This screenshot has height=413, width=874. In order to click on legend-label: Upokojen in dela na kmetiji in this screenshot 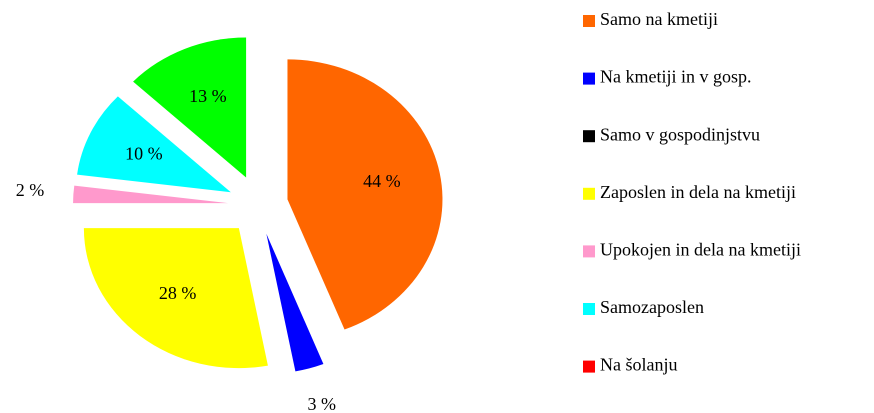, I will do `click(700, 250)`.